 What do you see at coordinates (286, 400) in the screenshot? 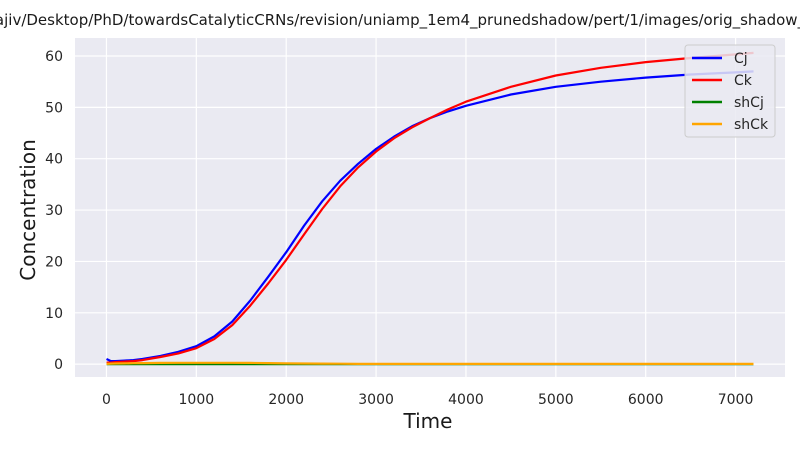
I see `x-tick-label: 2000` at bounding box center [286, 400].